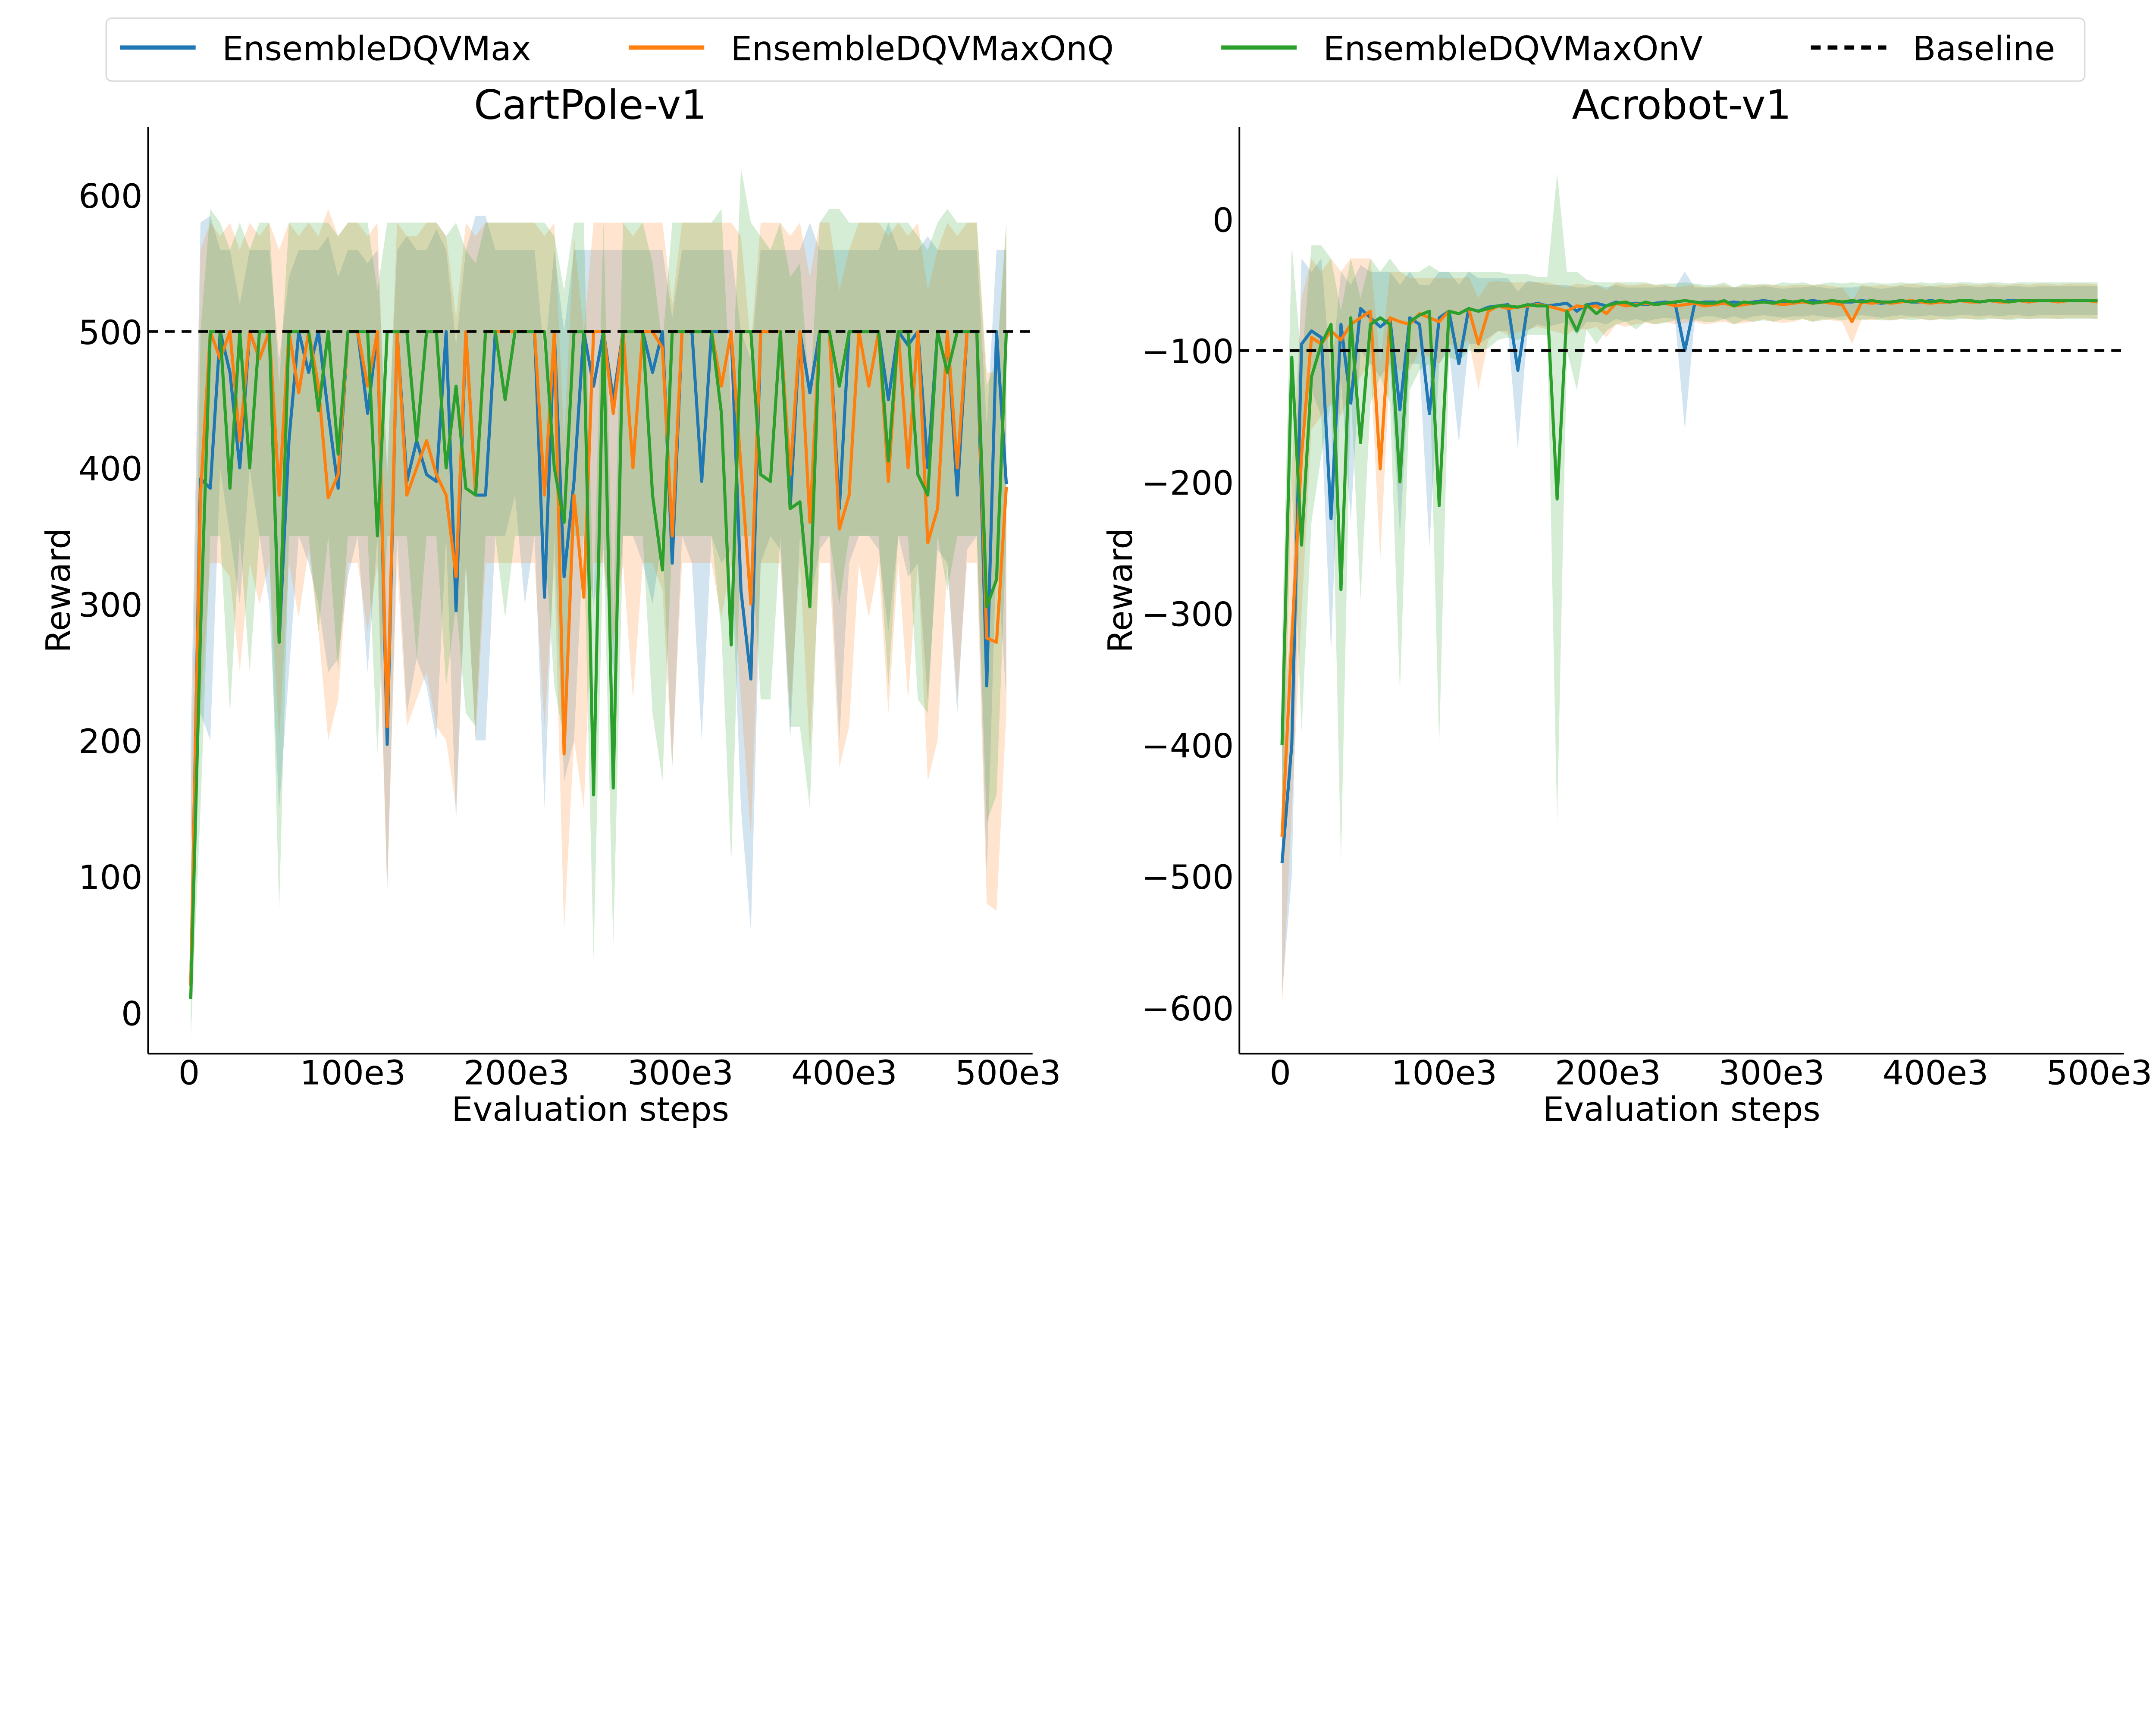 This screenshot has width=2156, height=1725. I want to click on y-tick-label: −500, so click(1188, 878).